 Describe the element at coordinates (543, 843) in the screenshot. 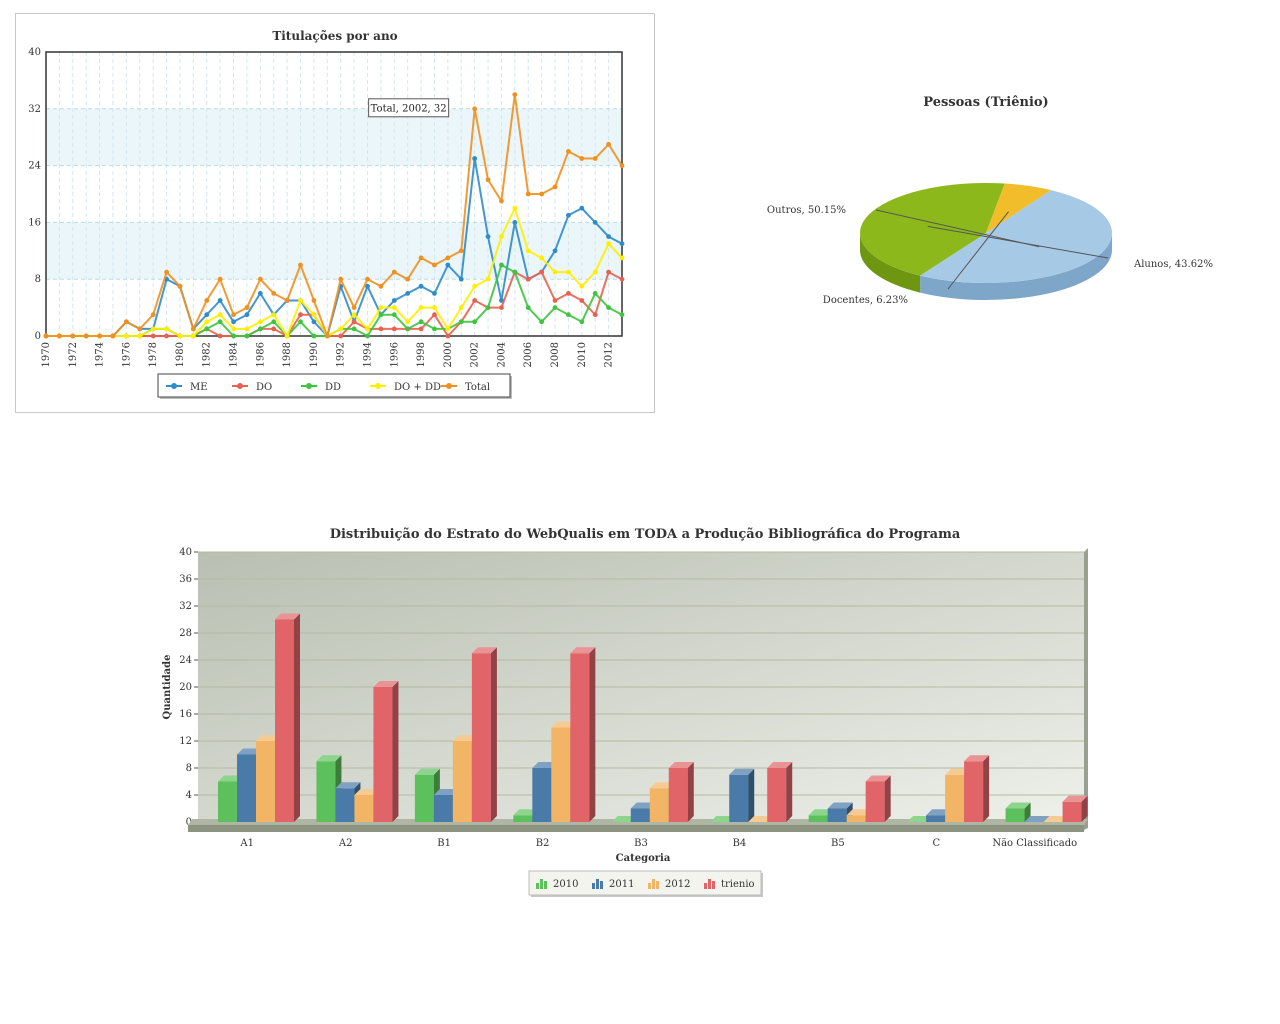

I see `x-tick-label: B2` at that location.